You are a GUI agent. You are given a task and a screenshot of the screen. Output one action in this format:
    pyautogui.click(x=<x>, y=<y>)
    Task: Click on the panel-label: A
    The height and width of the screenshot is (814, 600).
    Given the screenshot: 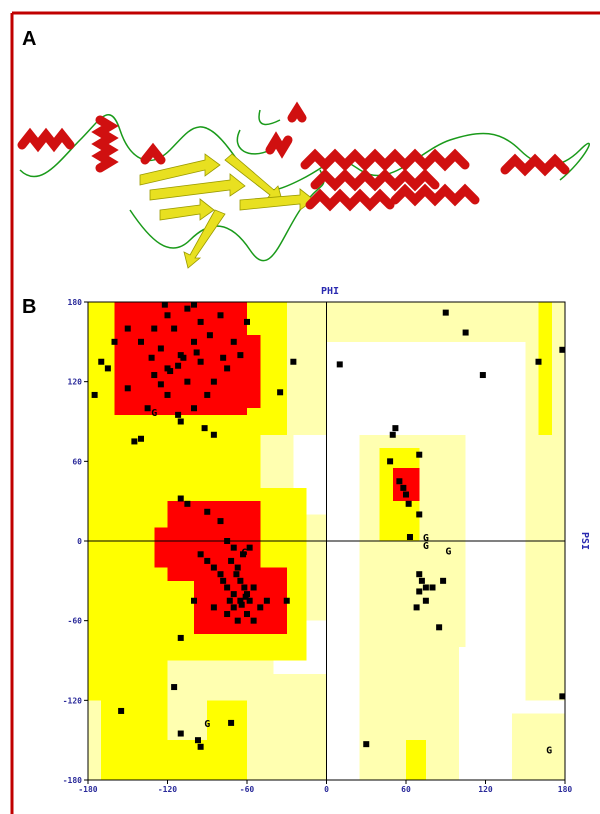 What is the action you would take?
    pyautogui.click(x=29, y=39)
    